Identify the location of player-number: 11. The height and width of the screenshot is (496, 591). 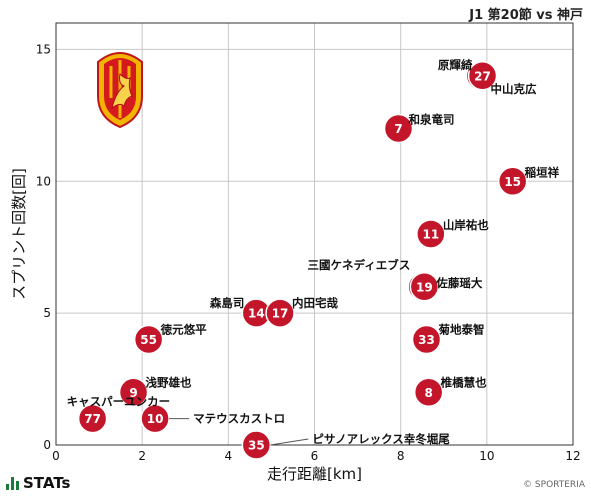
(430, 235).